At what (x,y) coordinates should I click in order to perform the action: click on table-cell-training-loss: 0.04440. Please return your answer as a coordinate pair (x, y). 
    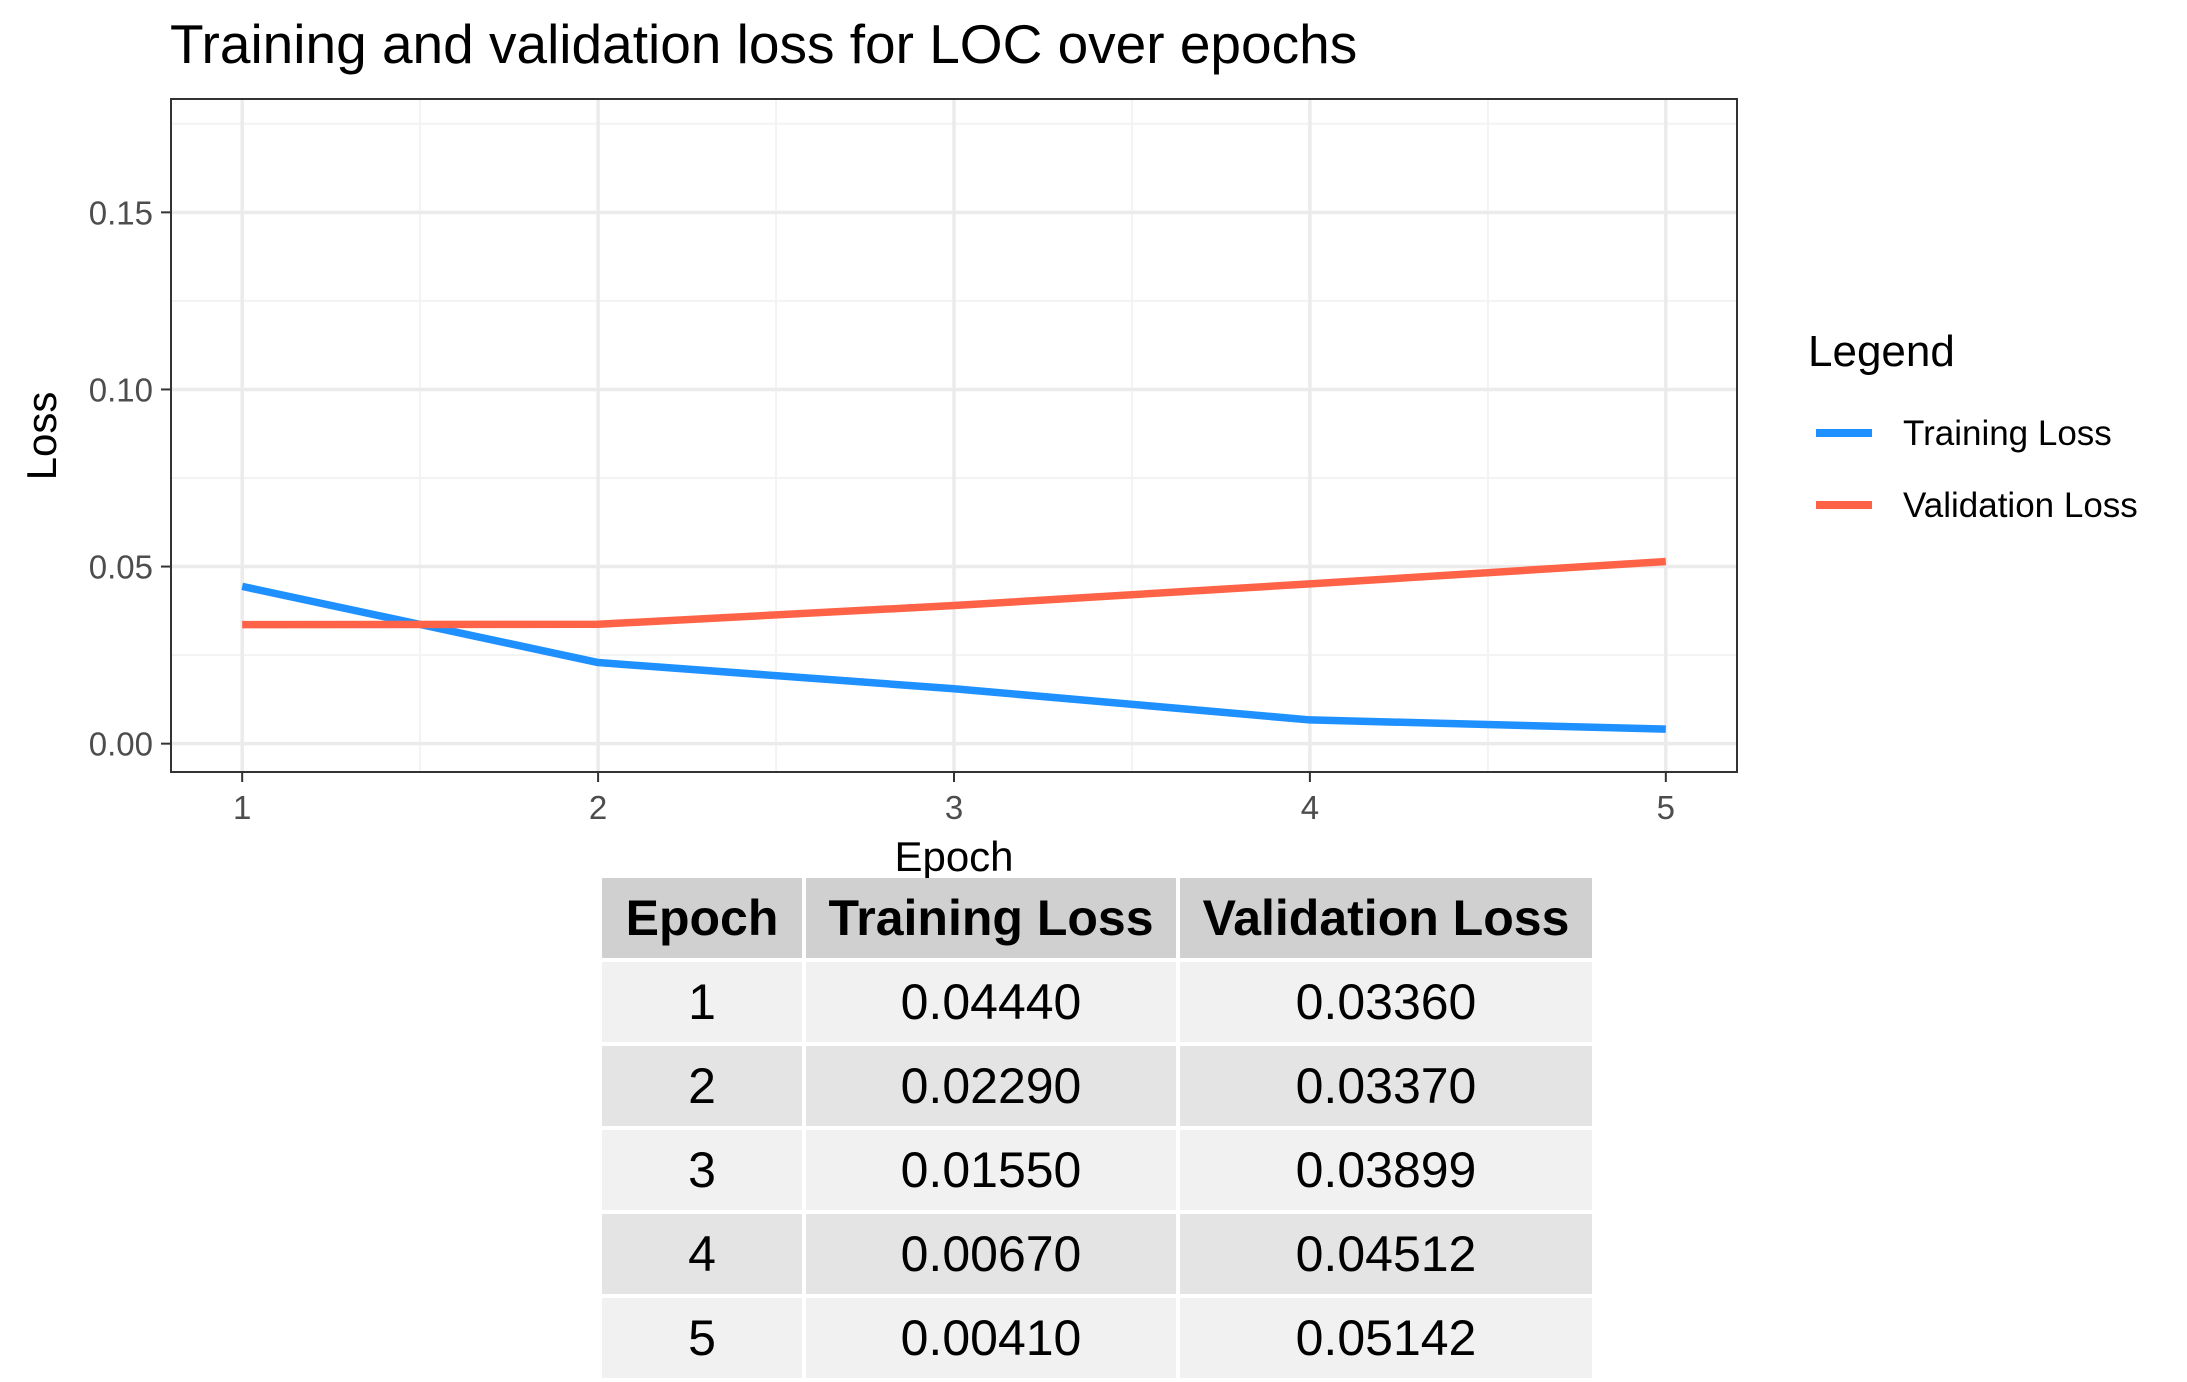
    Looking at the image, I should click on (991, 1002).